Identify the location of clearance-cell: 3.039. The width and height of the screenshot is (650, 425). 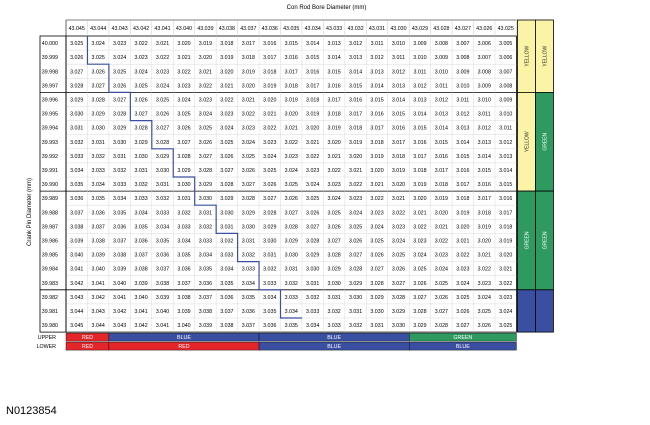
(205, 326).